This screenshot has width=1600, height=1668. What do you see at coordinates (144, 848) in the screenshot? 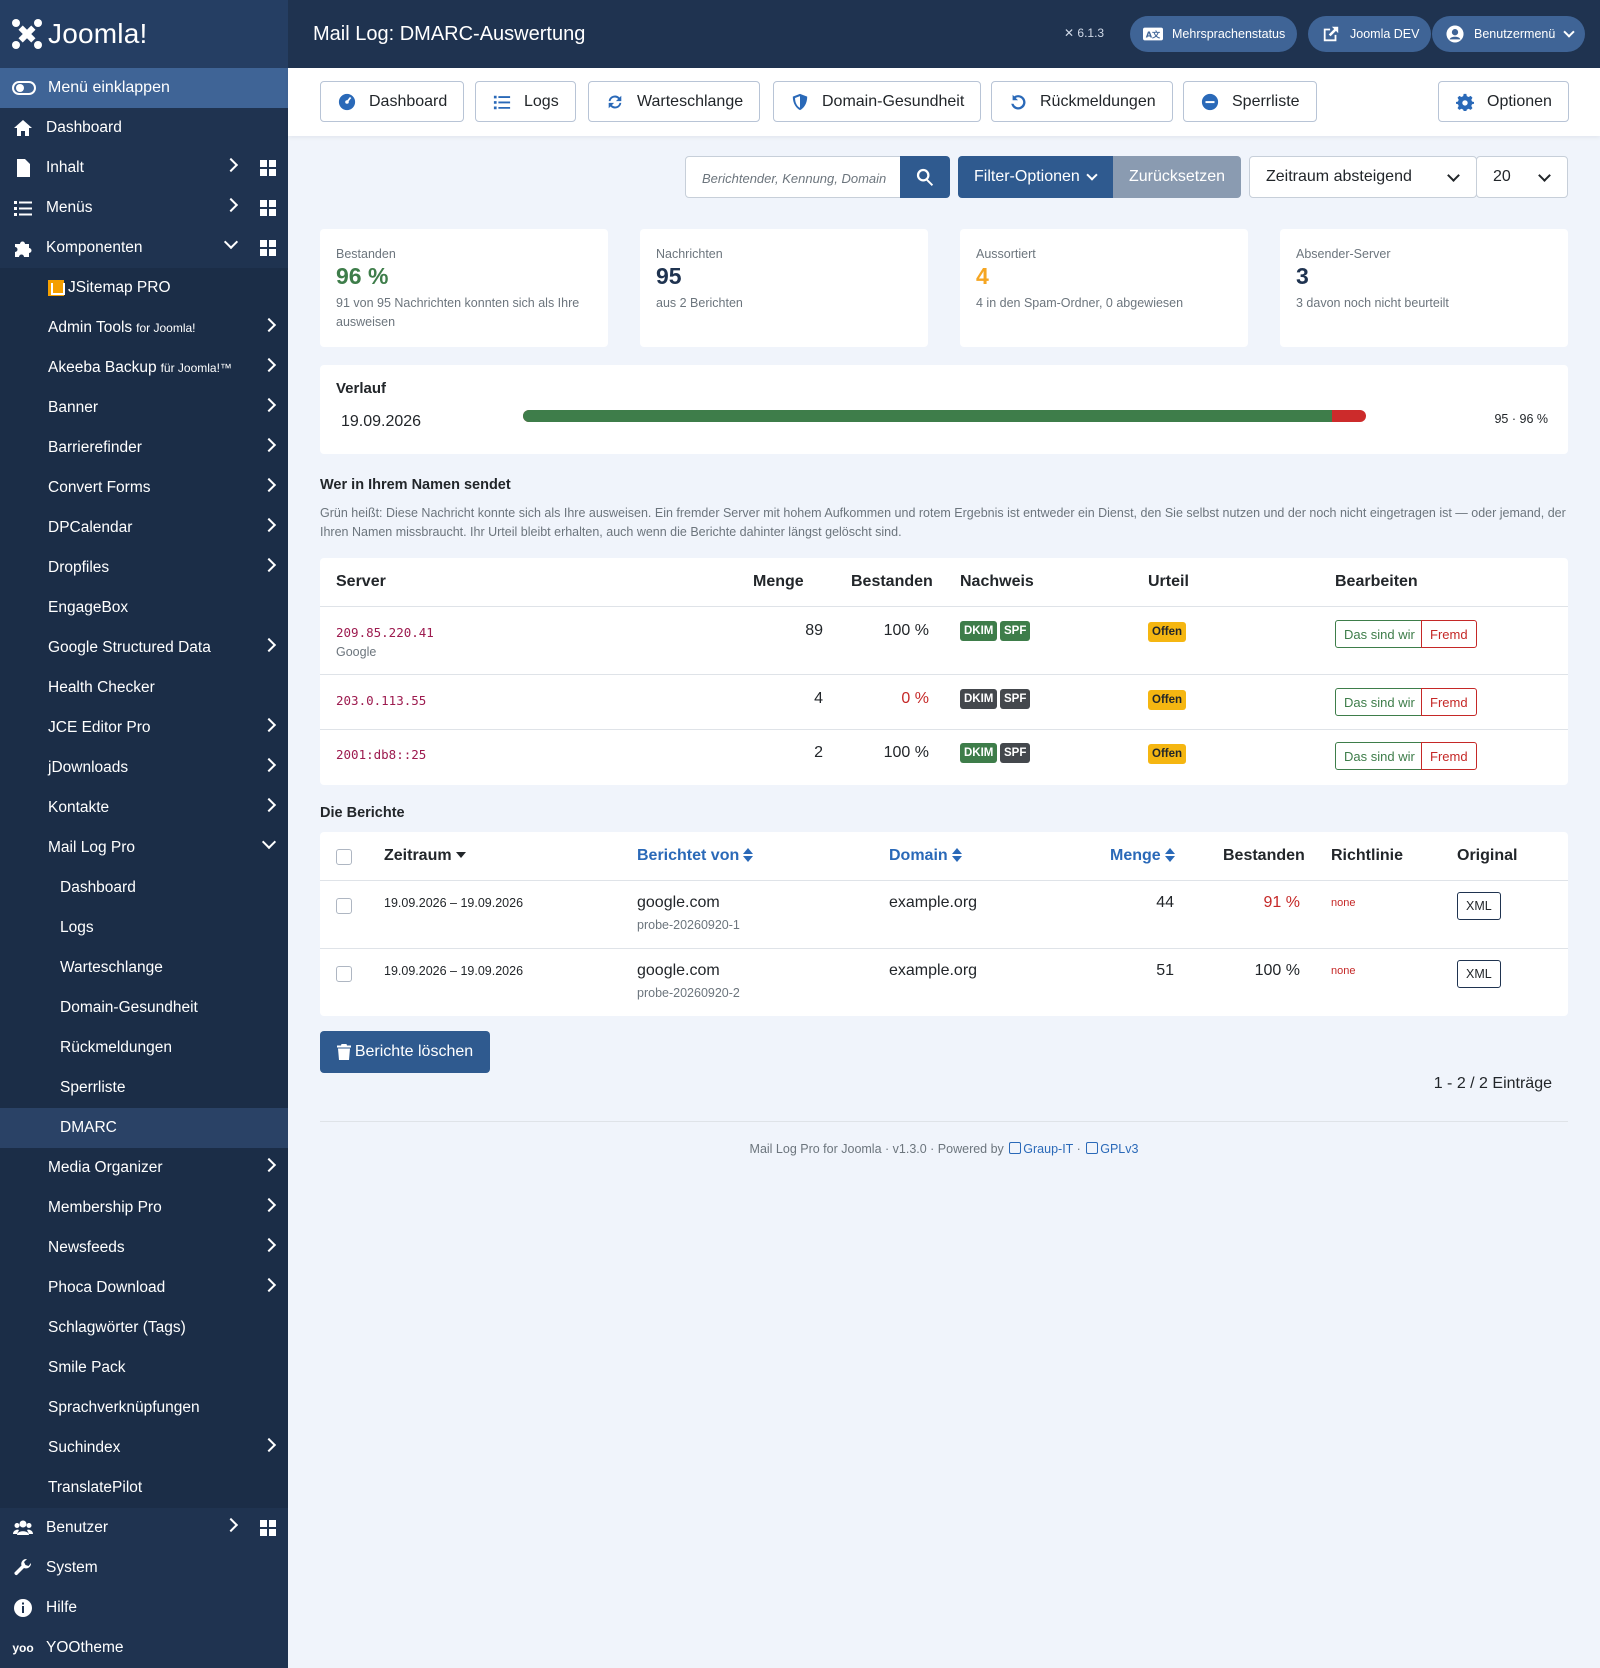
I see `sidebar-item-mail-log-pro: Mail Log Pro` at bounding box center [144, 848].